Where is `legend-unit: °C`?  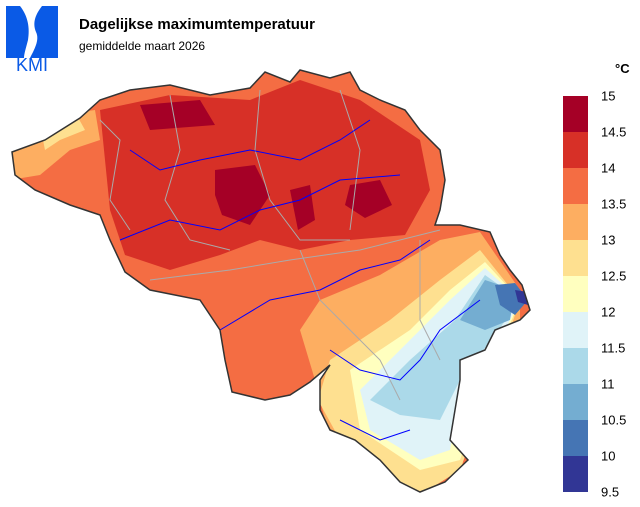 legend-unit: °C is located at coordinates (622, 68).